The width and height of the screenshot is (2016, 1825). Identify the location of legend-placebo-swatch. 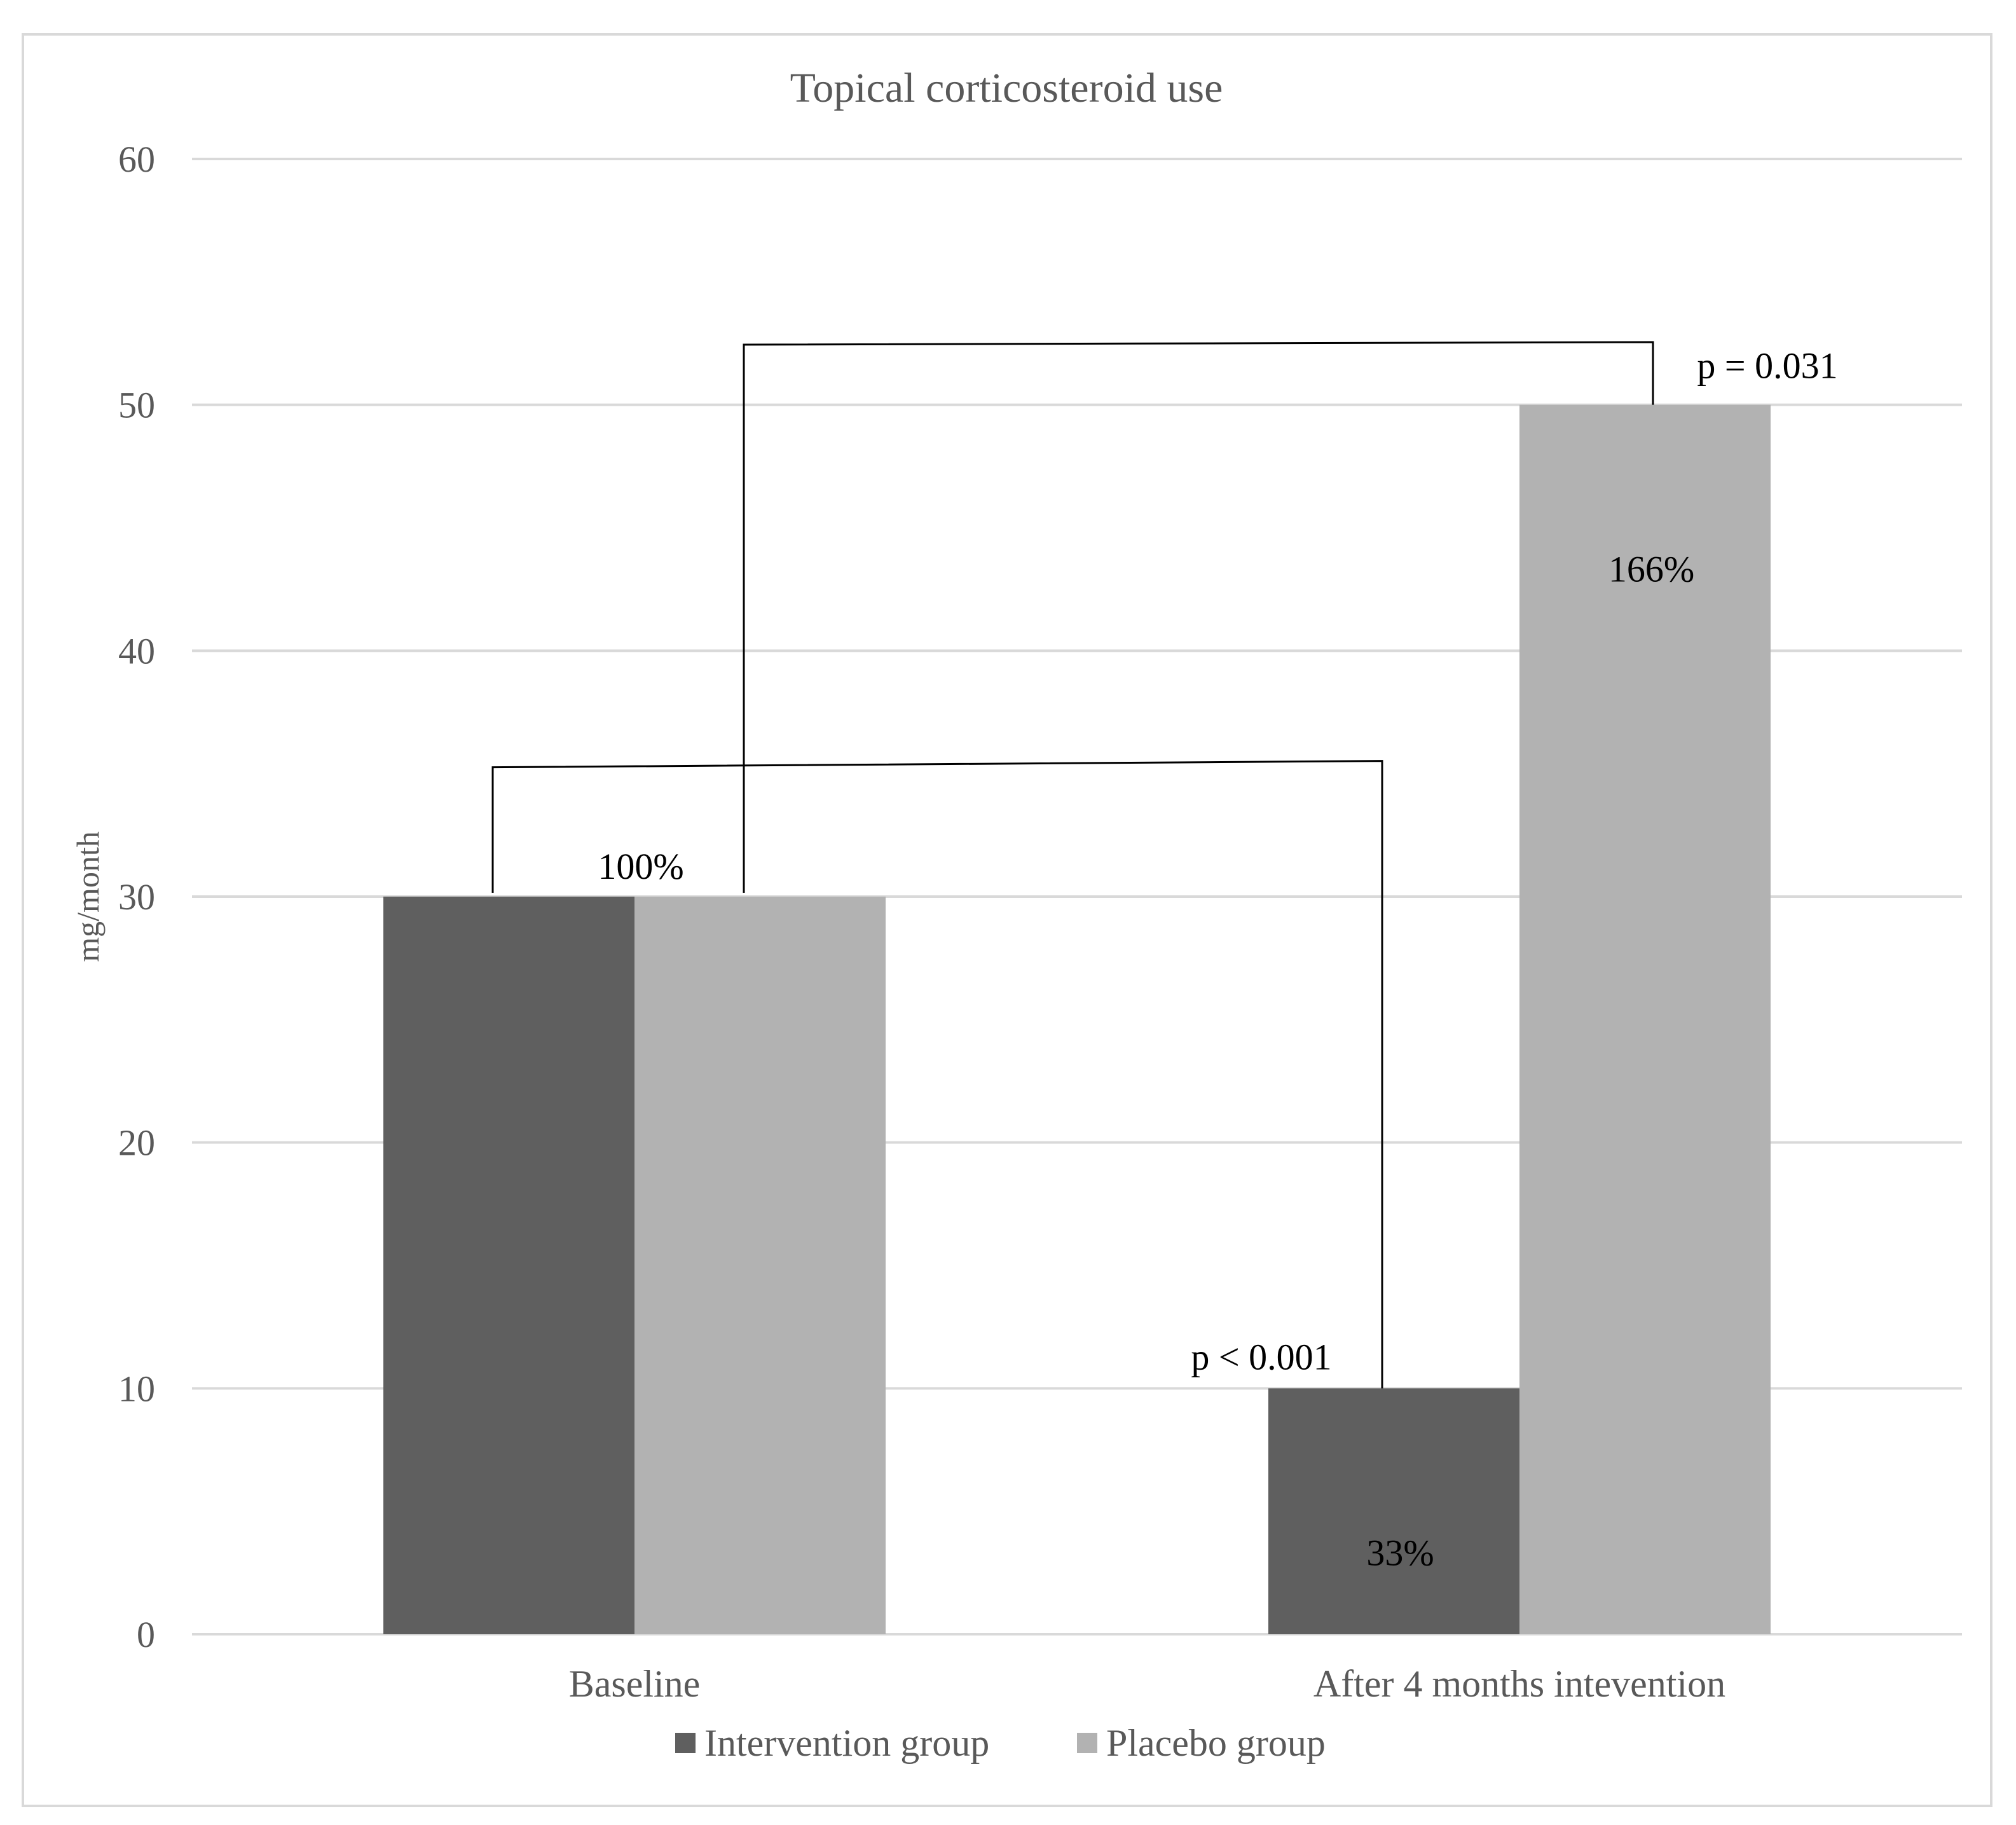
(1087, 1743).